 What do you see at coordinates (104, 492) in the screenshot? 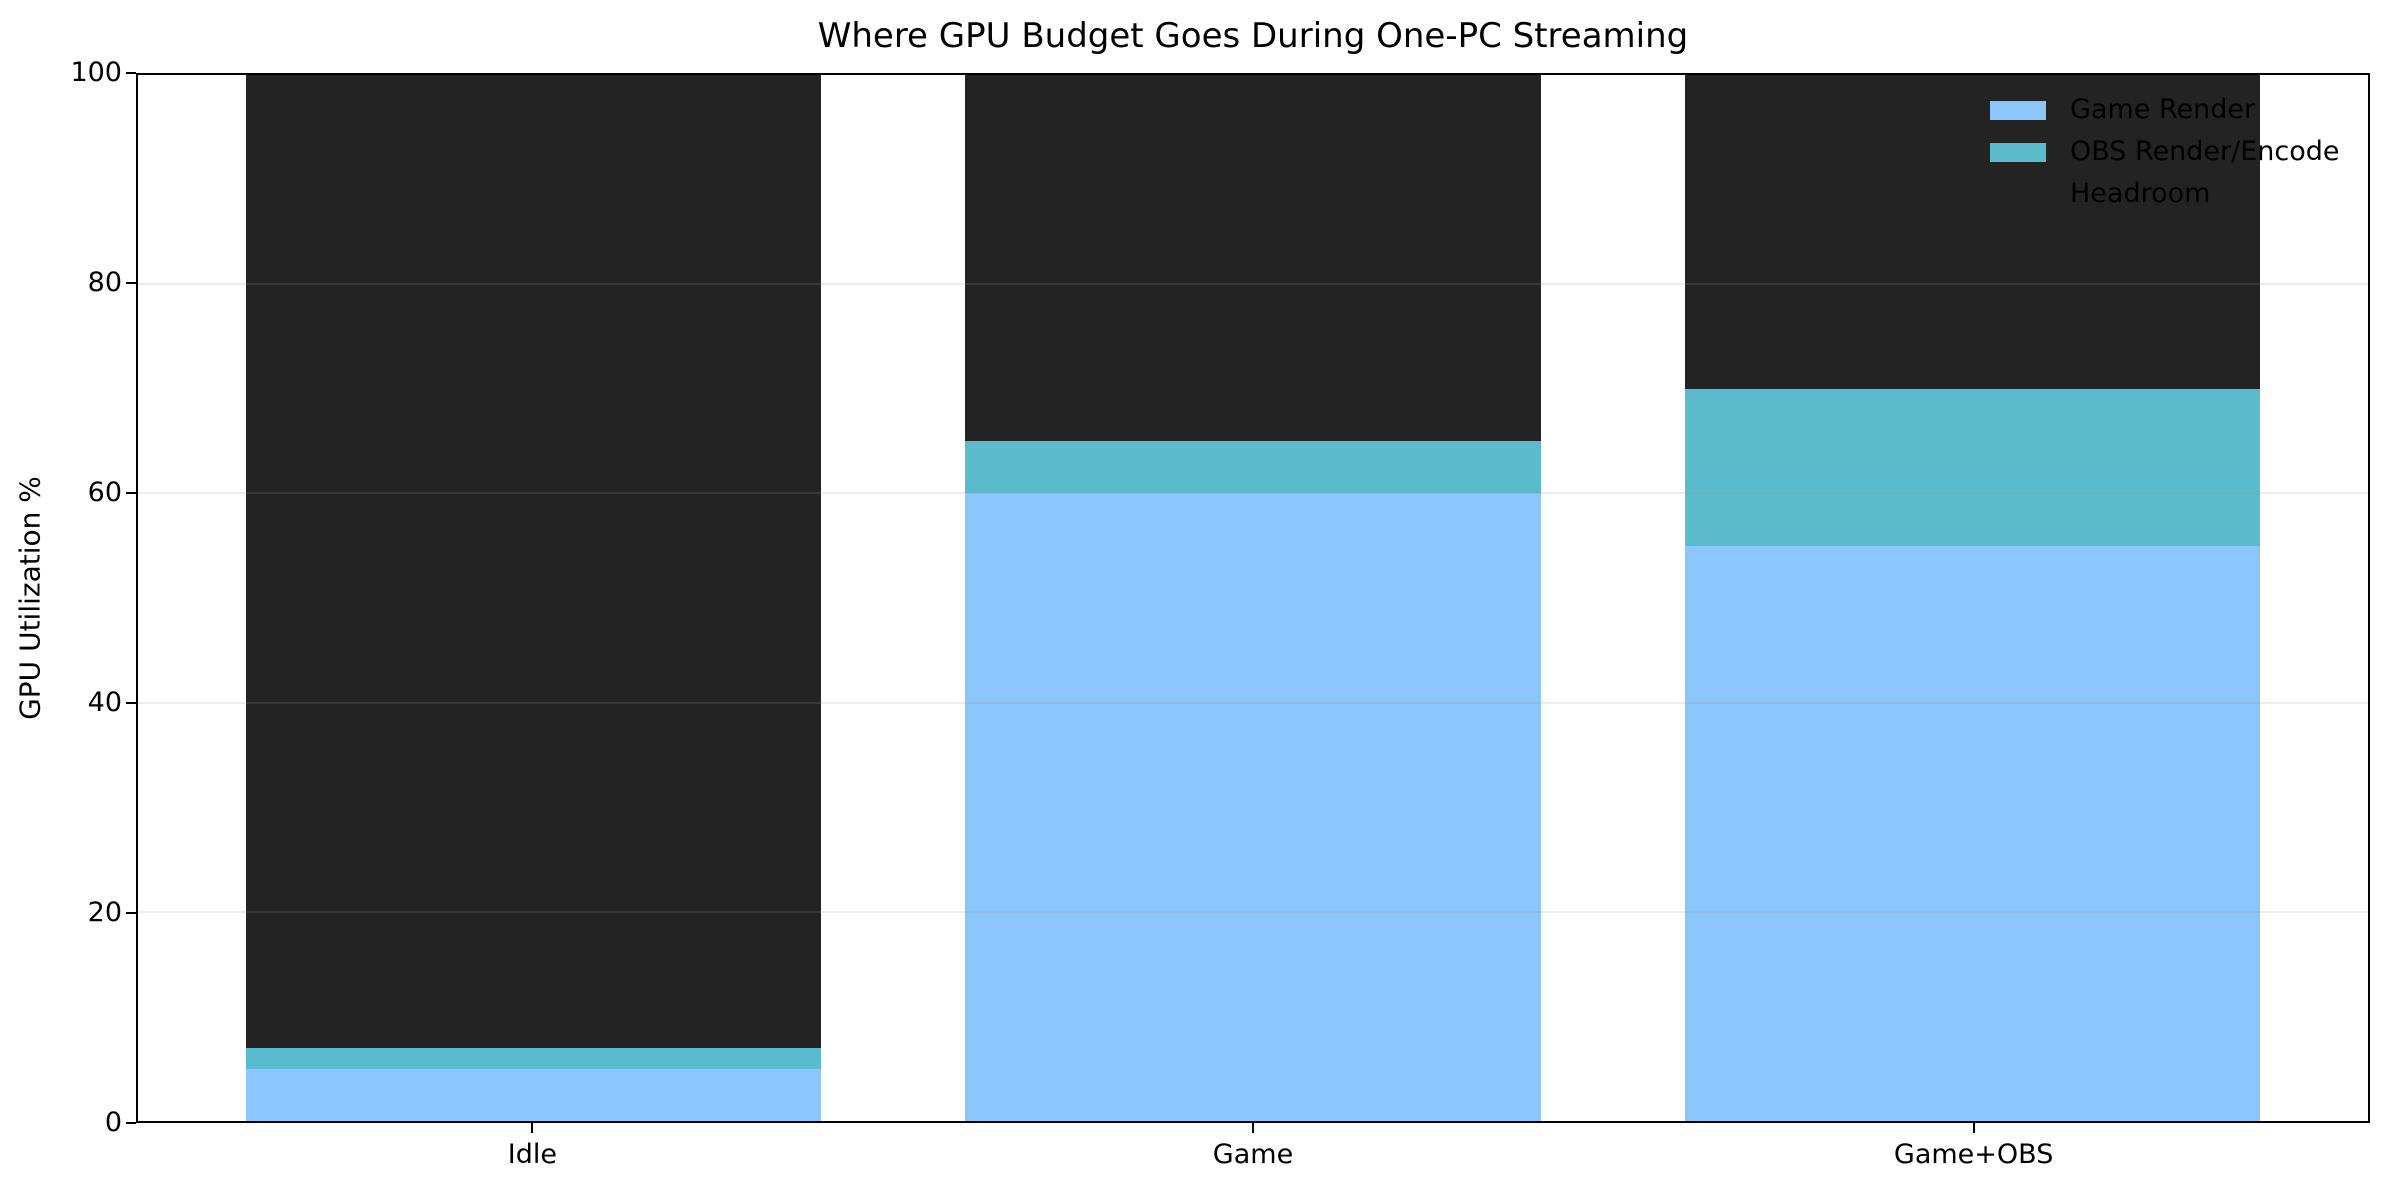
I see `y-tick-label-60: 60` at bounding box center [104, 492].